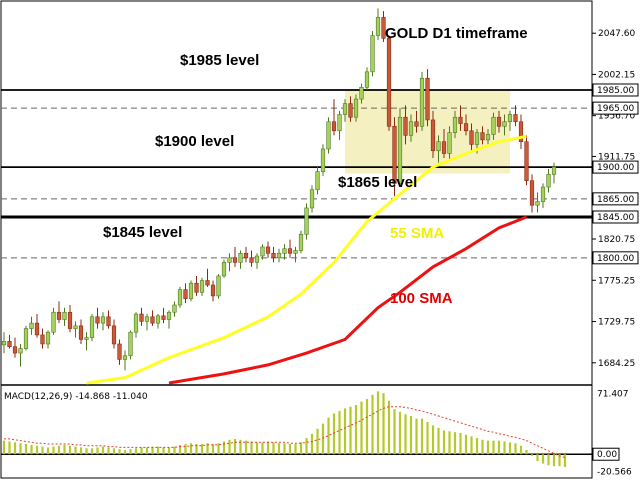 The height and width of the screenshot is (480, 640). I want to click on price-tick-label: 1911.75, so click(616, 157).